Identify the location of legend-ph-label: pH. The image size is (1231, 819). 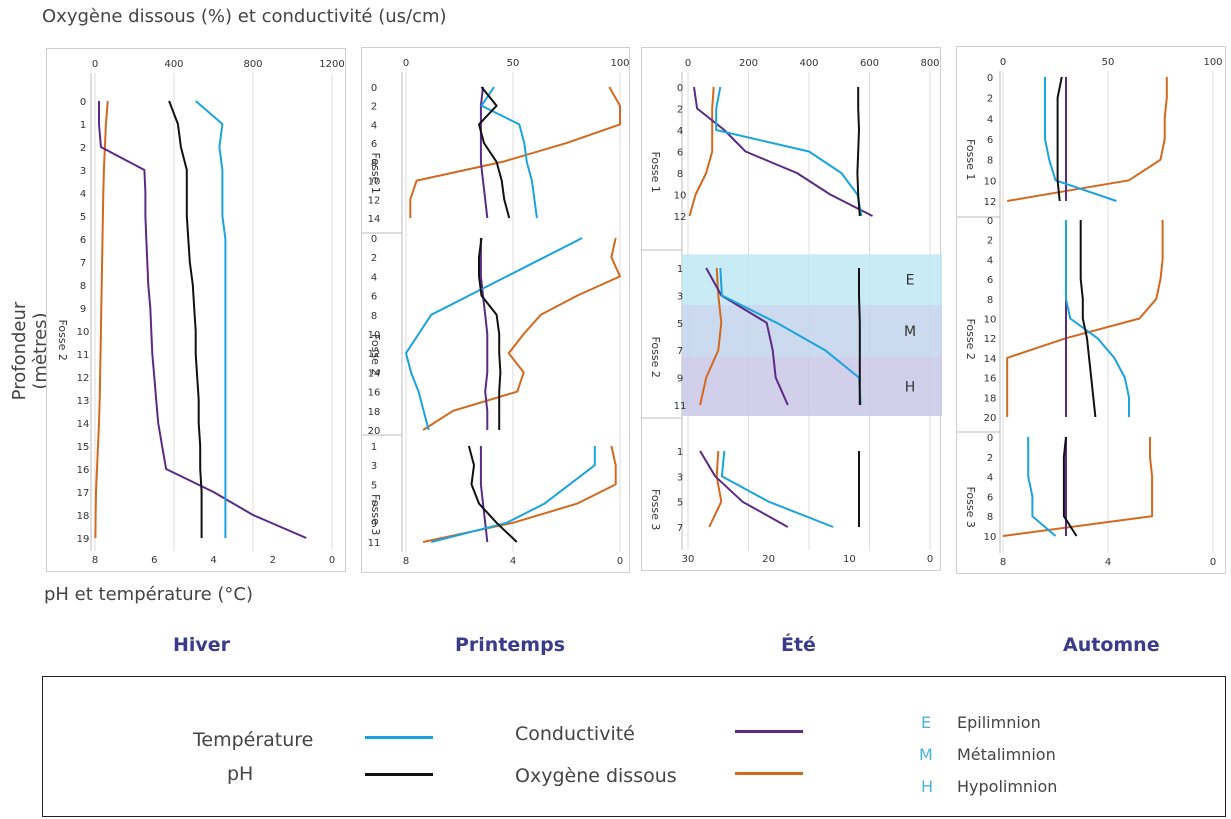
(240, 774).